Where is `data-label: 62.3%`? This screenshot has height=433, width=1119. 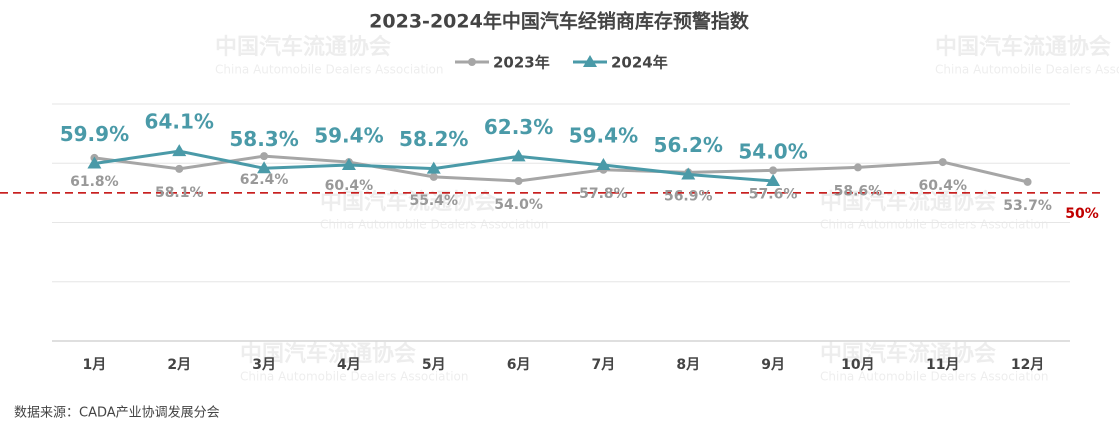 data-label: 62.3% is located at coordinates (518, 127).